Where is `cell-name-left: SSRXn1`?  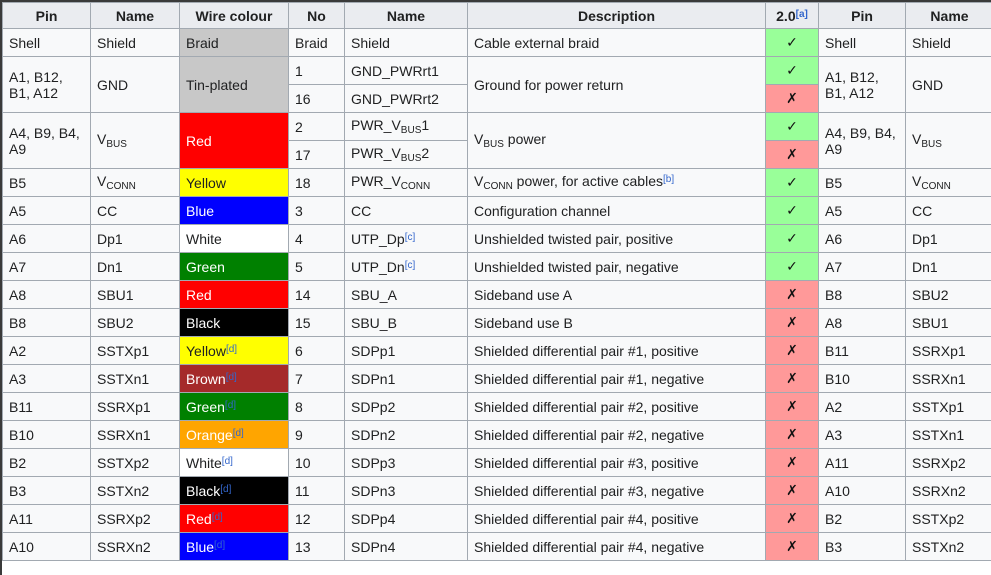
cell-name-left: SSRXn1 is located at coordinates (135, 434).